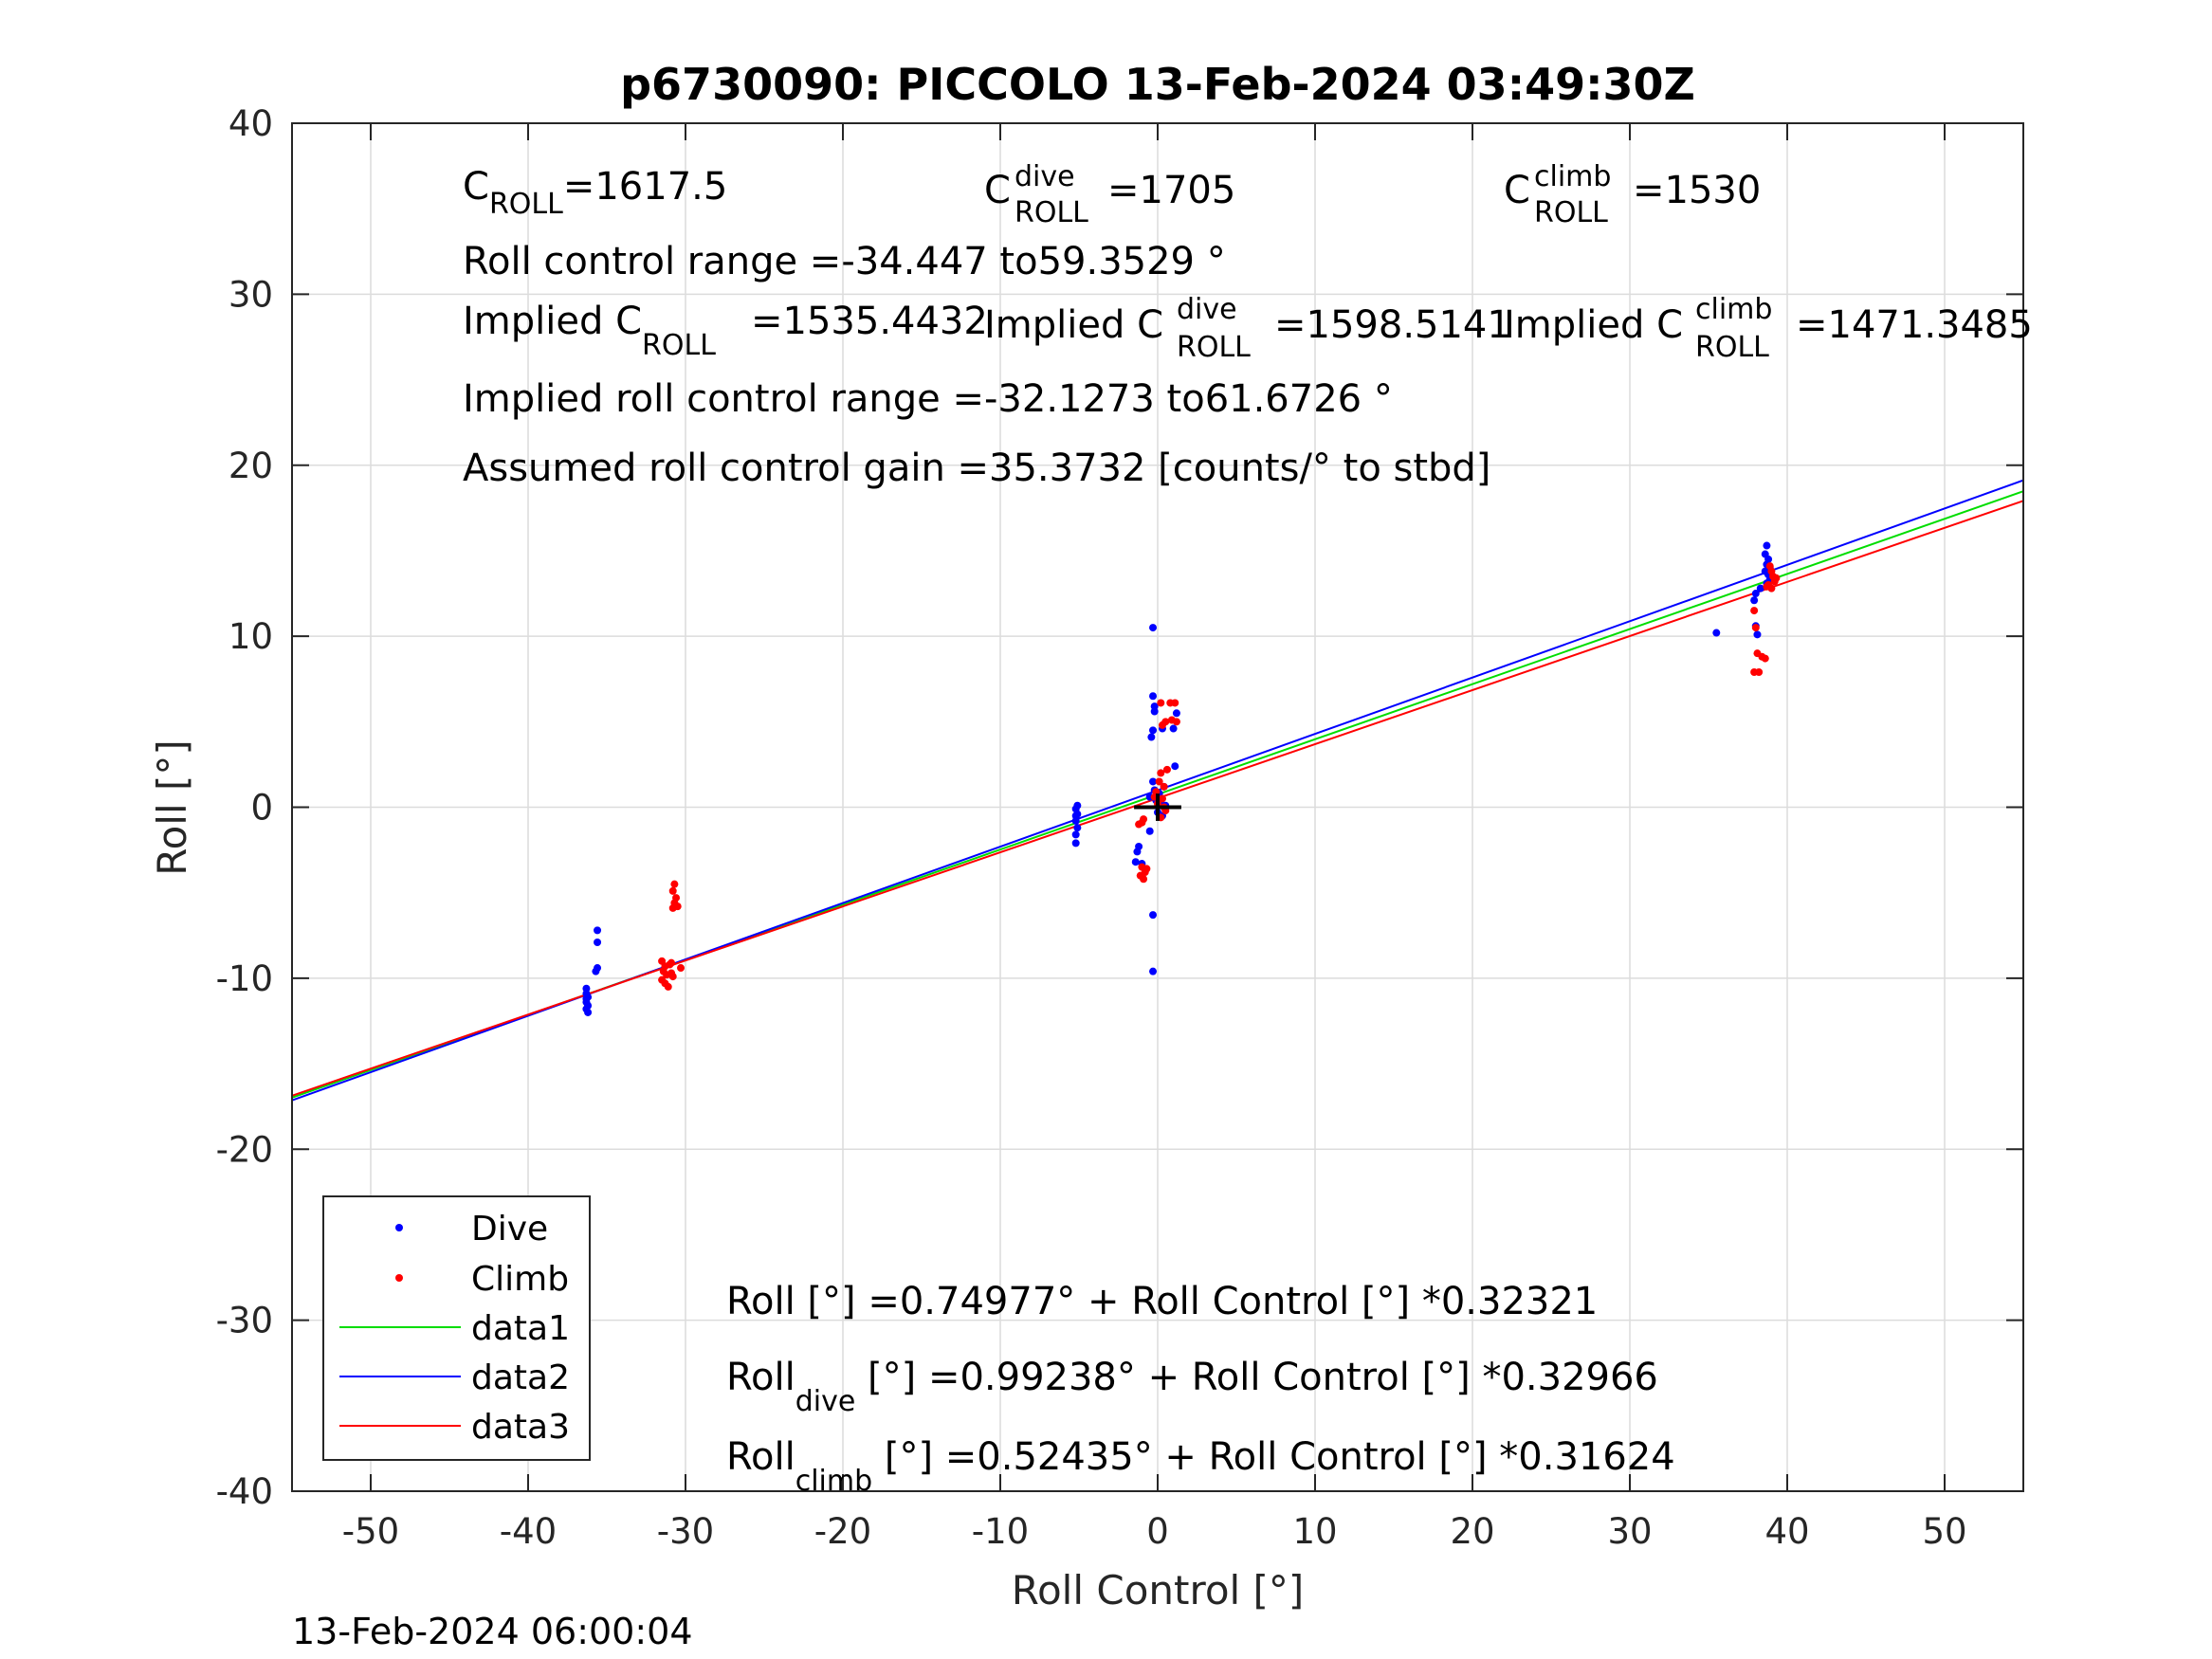  What do you see at coordinates (251, 636) in the screenshot?
I see `y-tick-label: 10` at bounding box center [251, 636].